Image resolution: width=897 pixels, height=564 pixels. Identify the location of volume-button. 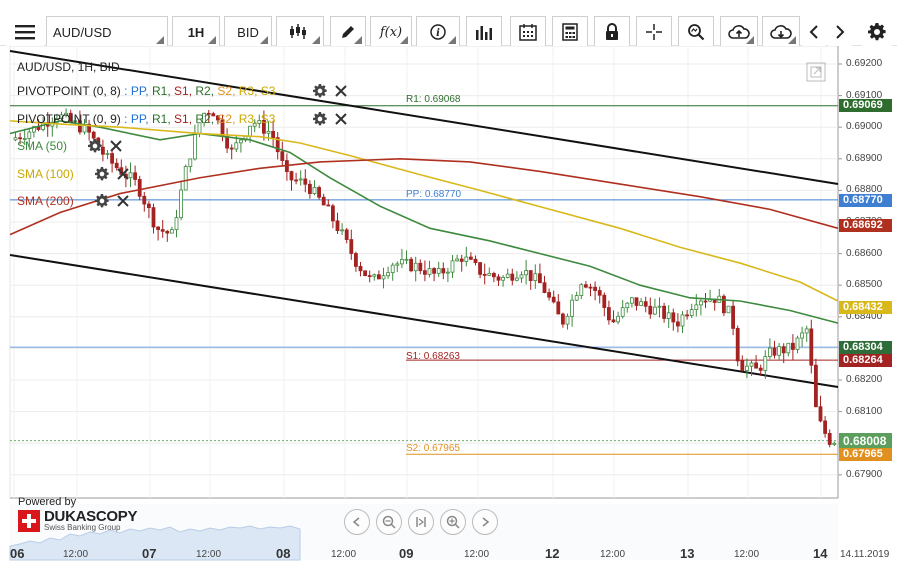
(484, 32).